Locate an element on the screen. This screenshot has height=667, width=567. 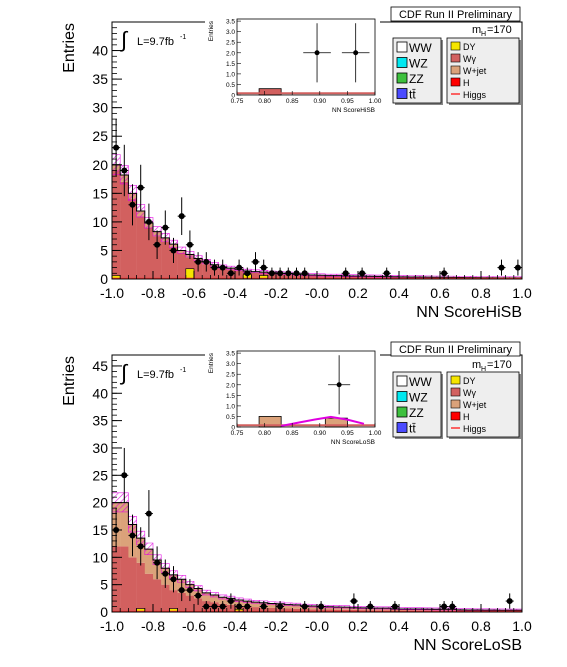
legend2-label-1: Wγ is located at coordinates (469, 393).